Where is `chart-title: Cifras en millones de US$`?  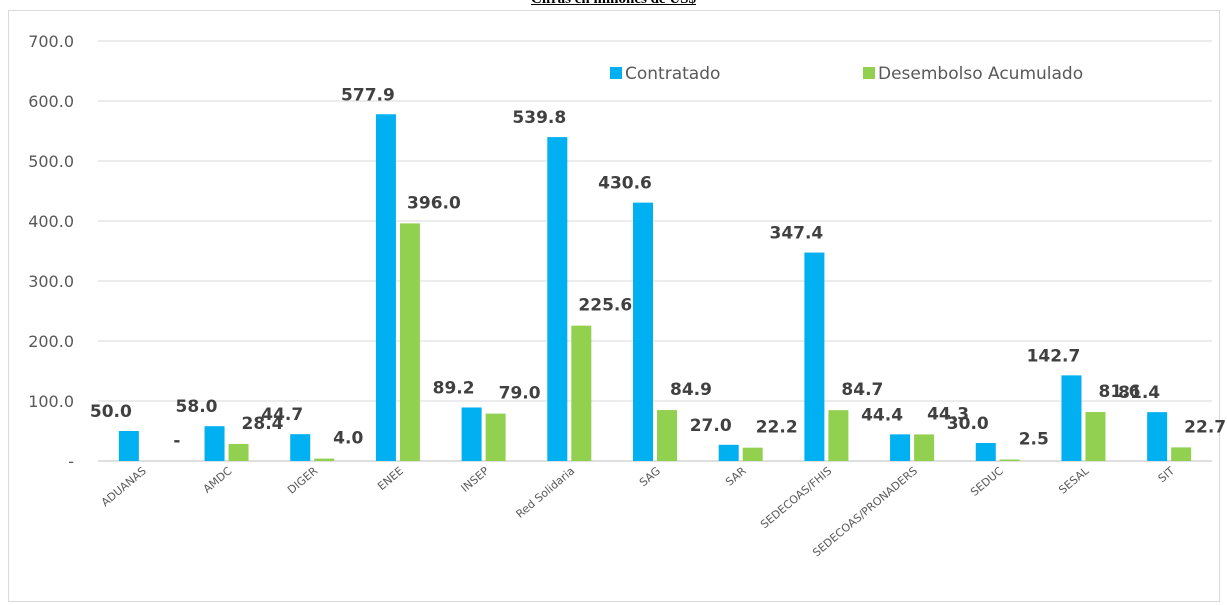
chart-title: Cifras en millones de US$ is located at coordinates (613, 4).